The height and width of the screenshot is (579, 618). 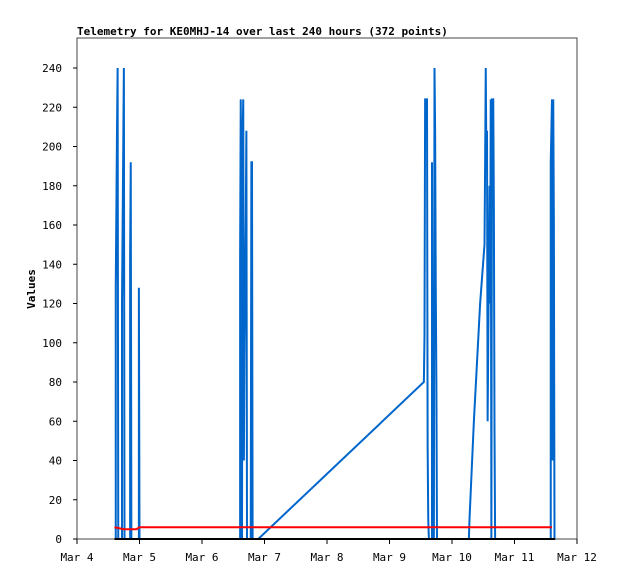 What do you see at coordinates (76, 557) in the screenshot?
I see `x-tick-label: Mar 4` at bounding box center [76, 557].